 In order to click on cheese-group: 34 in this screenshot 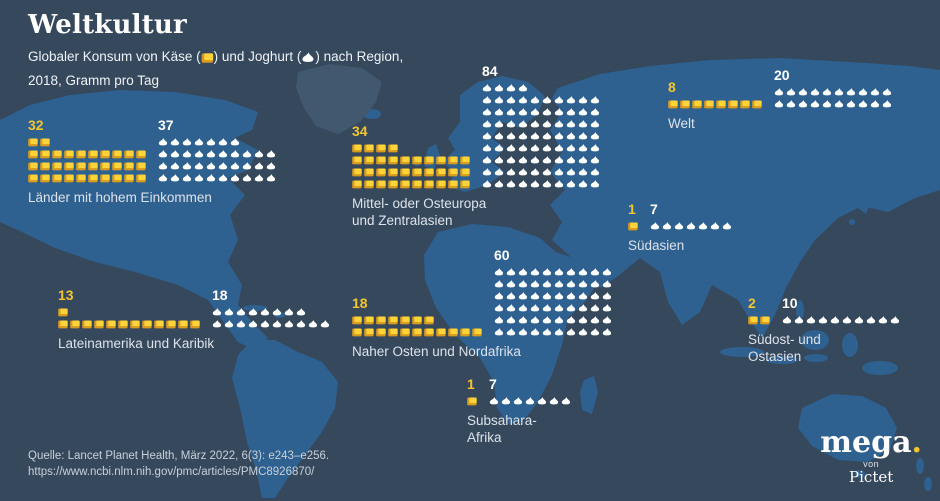, I will do `click(411, 156)`.